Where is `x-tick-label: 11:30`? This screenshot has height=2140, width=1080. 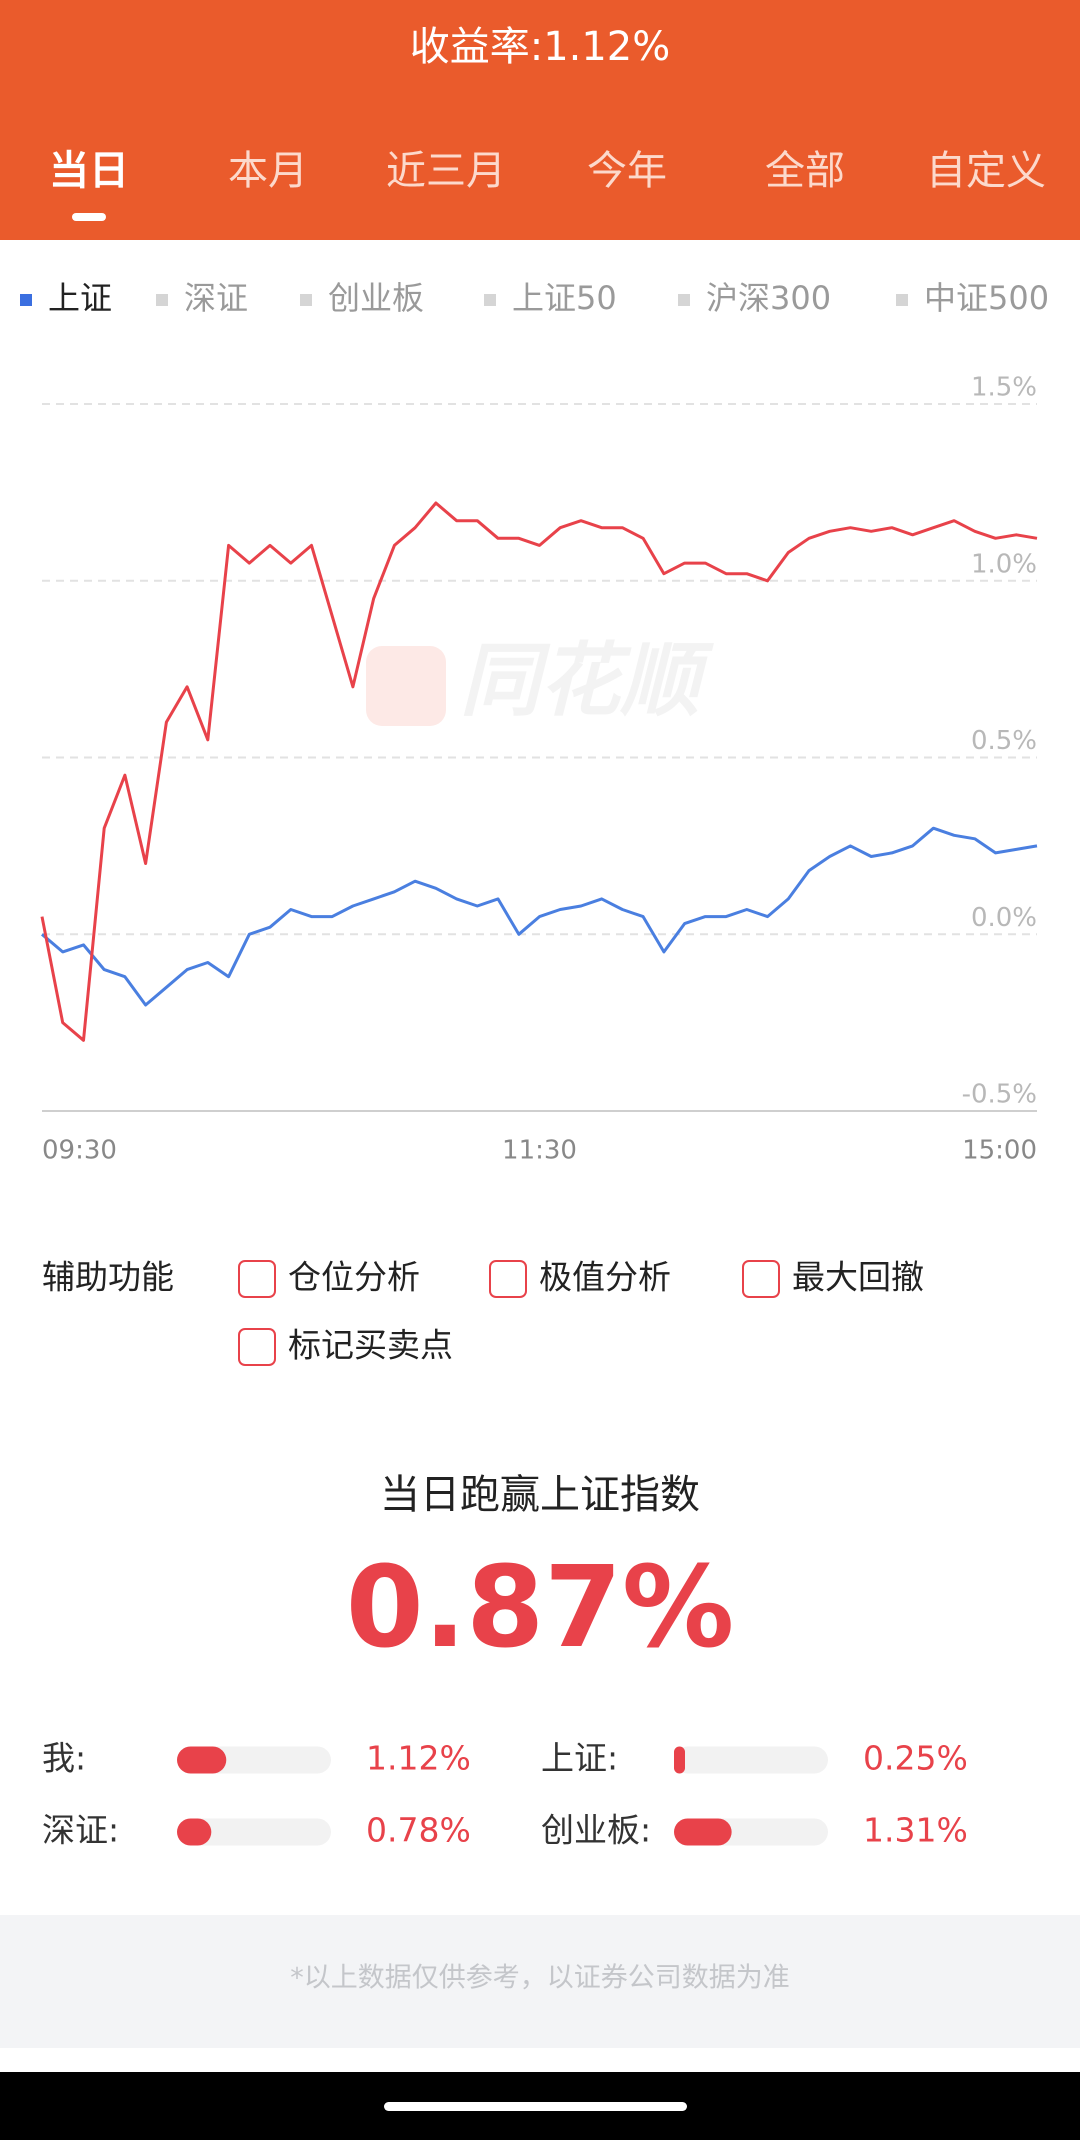 x-tick-label: 11:30 is located at coordinates (539, 1151).